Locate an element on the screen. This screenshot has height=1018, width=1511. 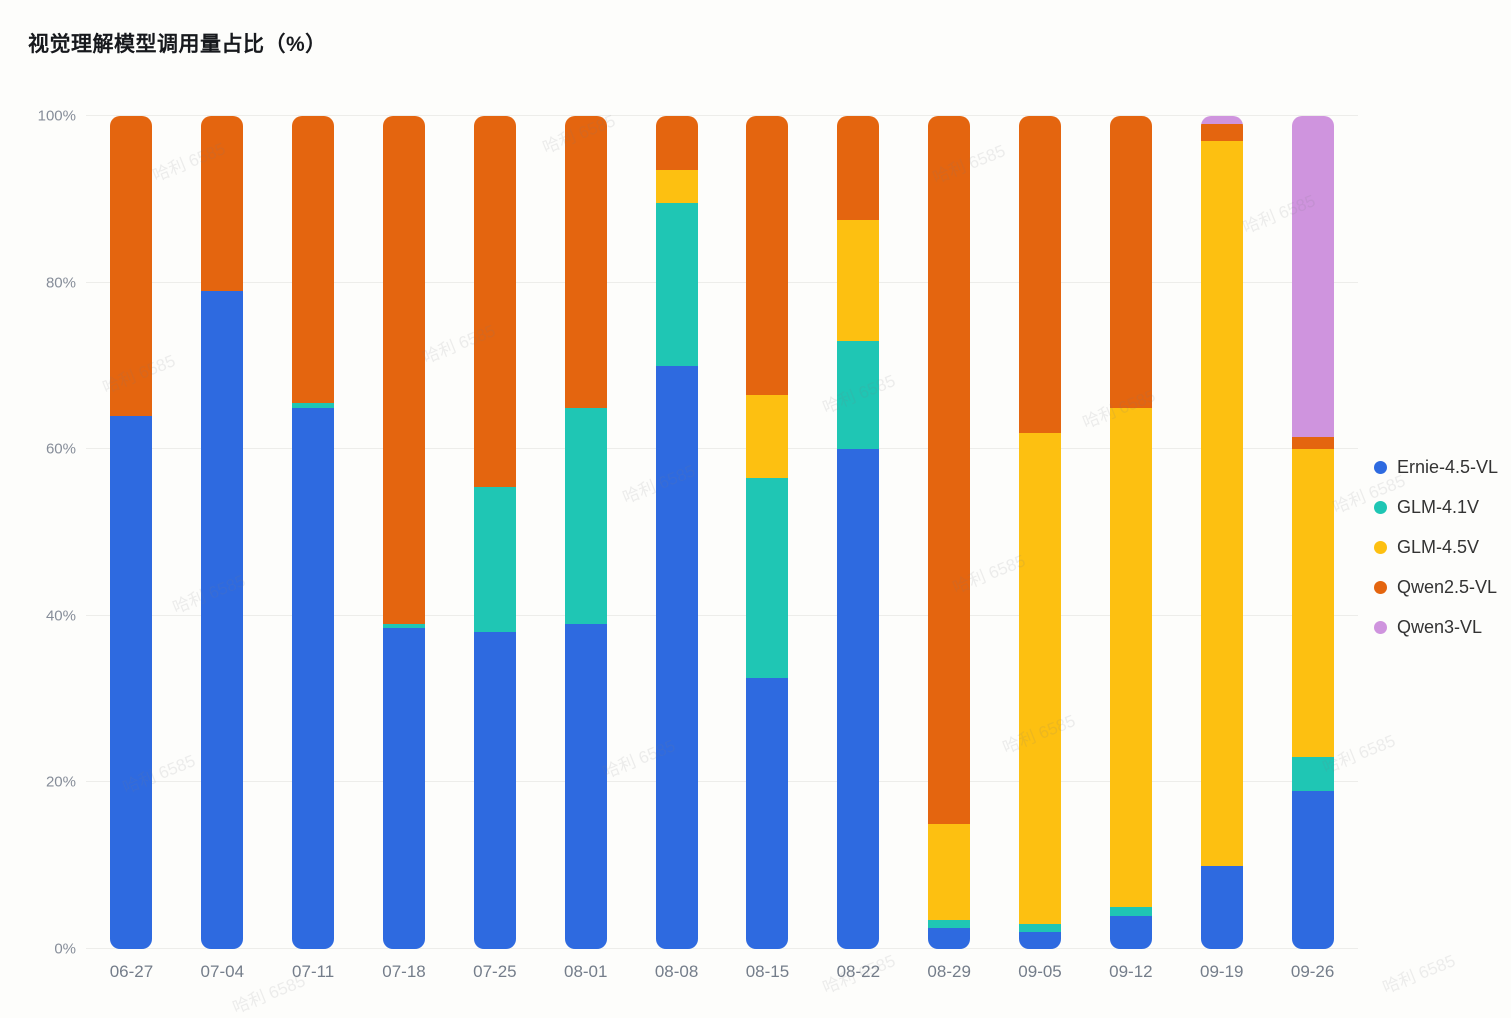
bar-segment-09-26-Ernie-4.5-VL is located at coordinates (1312, 869).